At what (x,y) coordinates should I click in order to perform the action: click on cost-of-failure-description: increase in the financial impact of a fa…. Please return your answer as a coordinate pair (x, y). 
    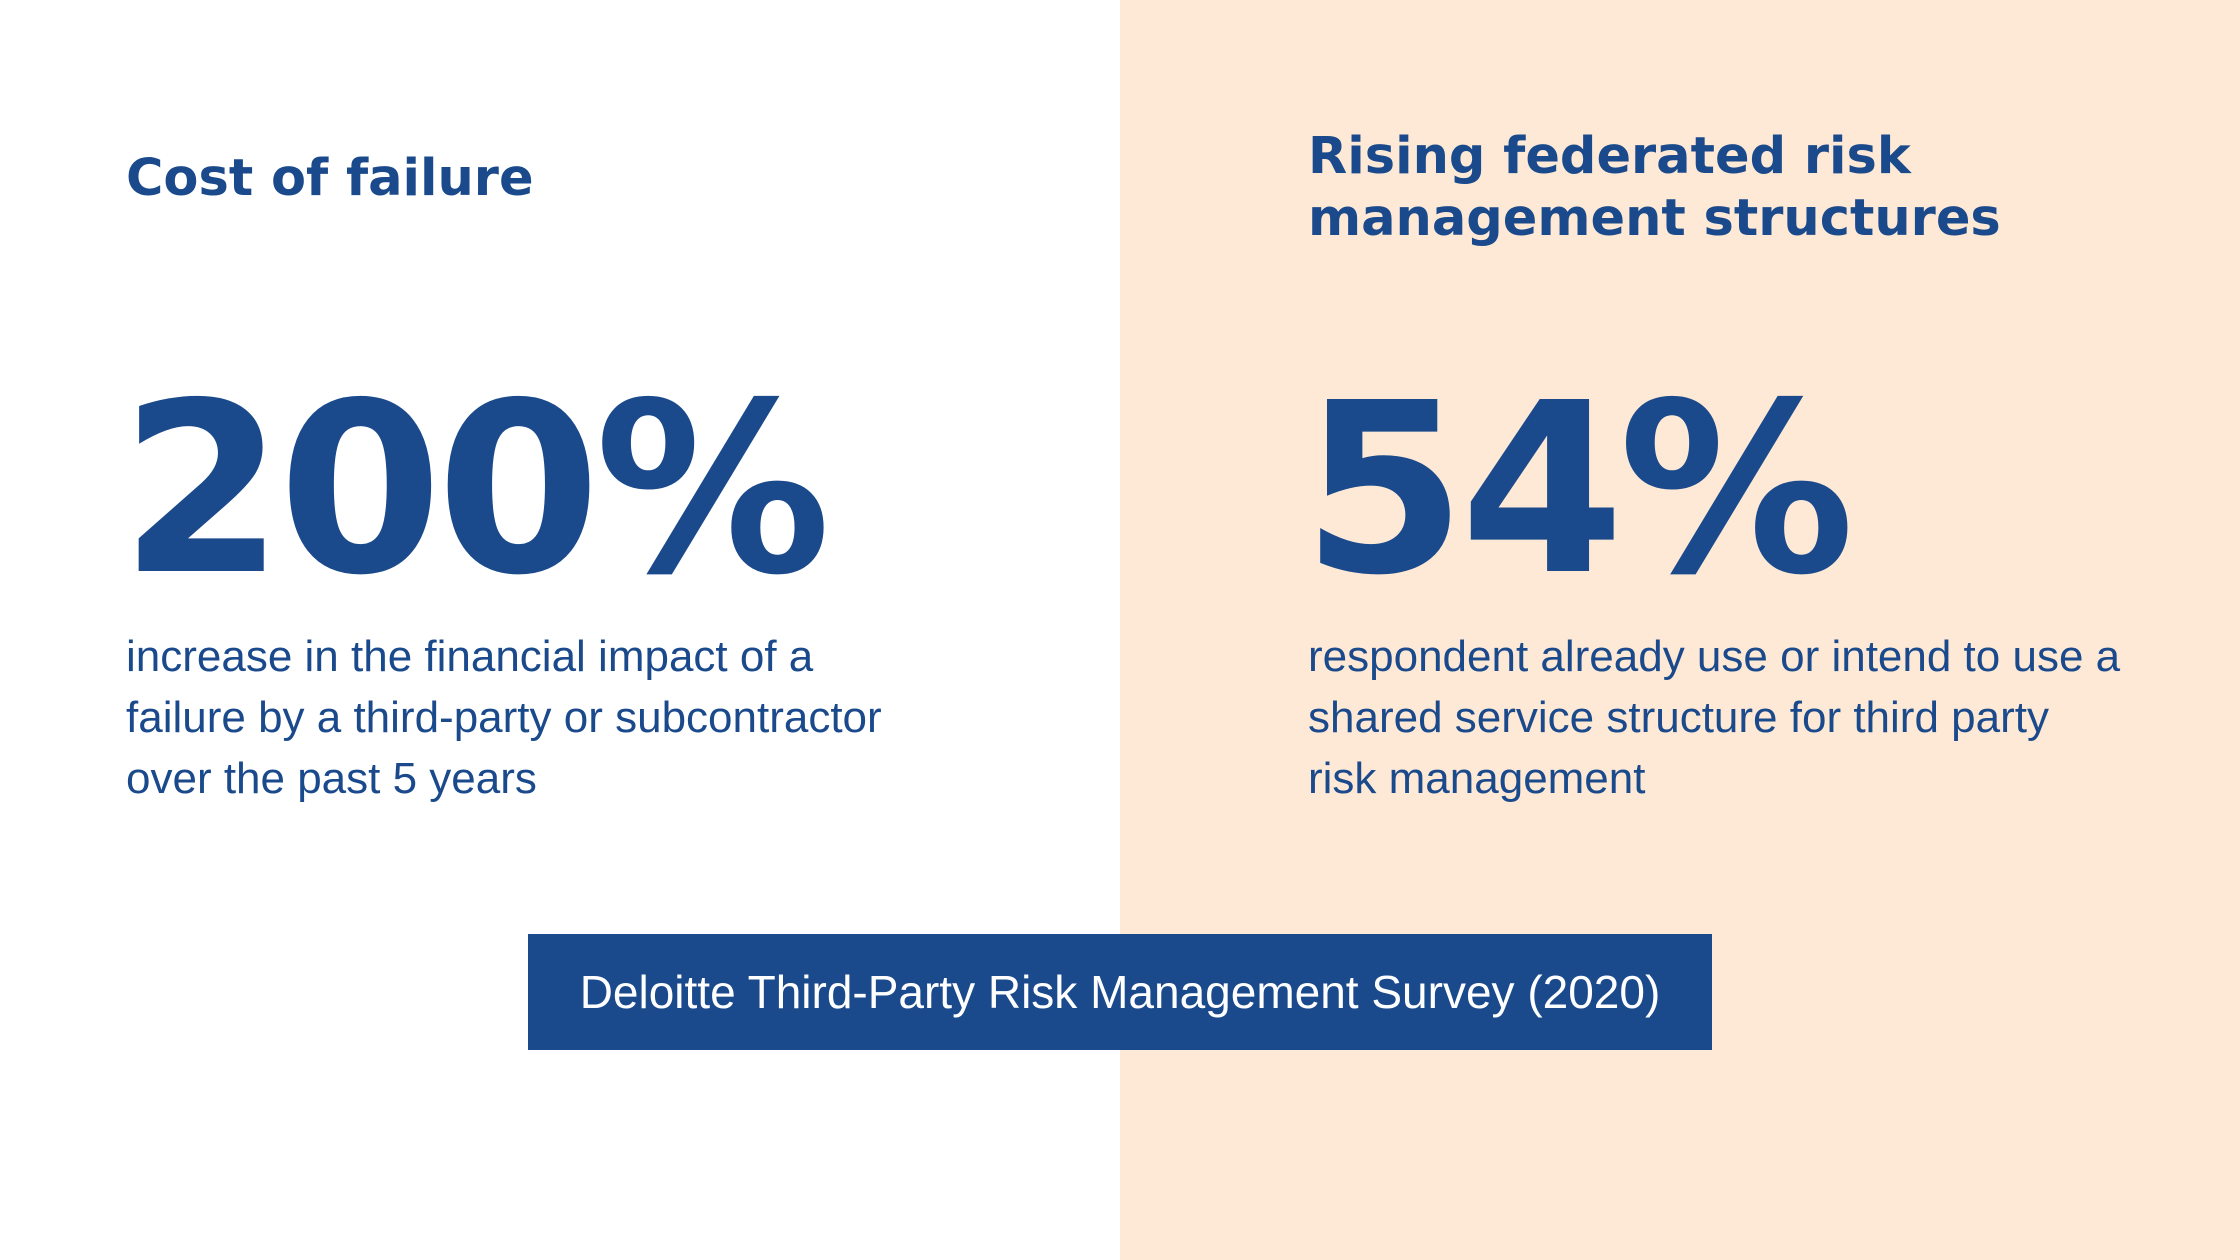
    Looking at the image, I should click on (504, 717).